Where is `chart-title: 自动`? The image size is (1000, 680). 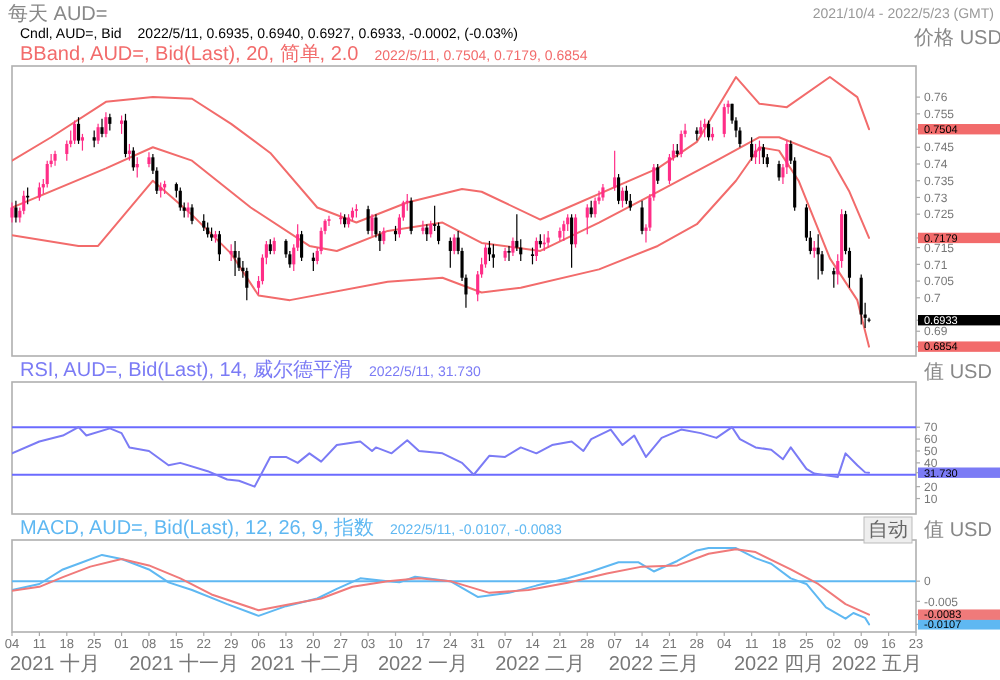
chart-title: 自动 is located at coordinates (888, 530).